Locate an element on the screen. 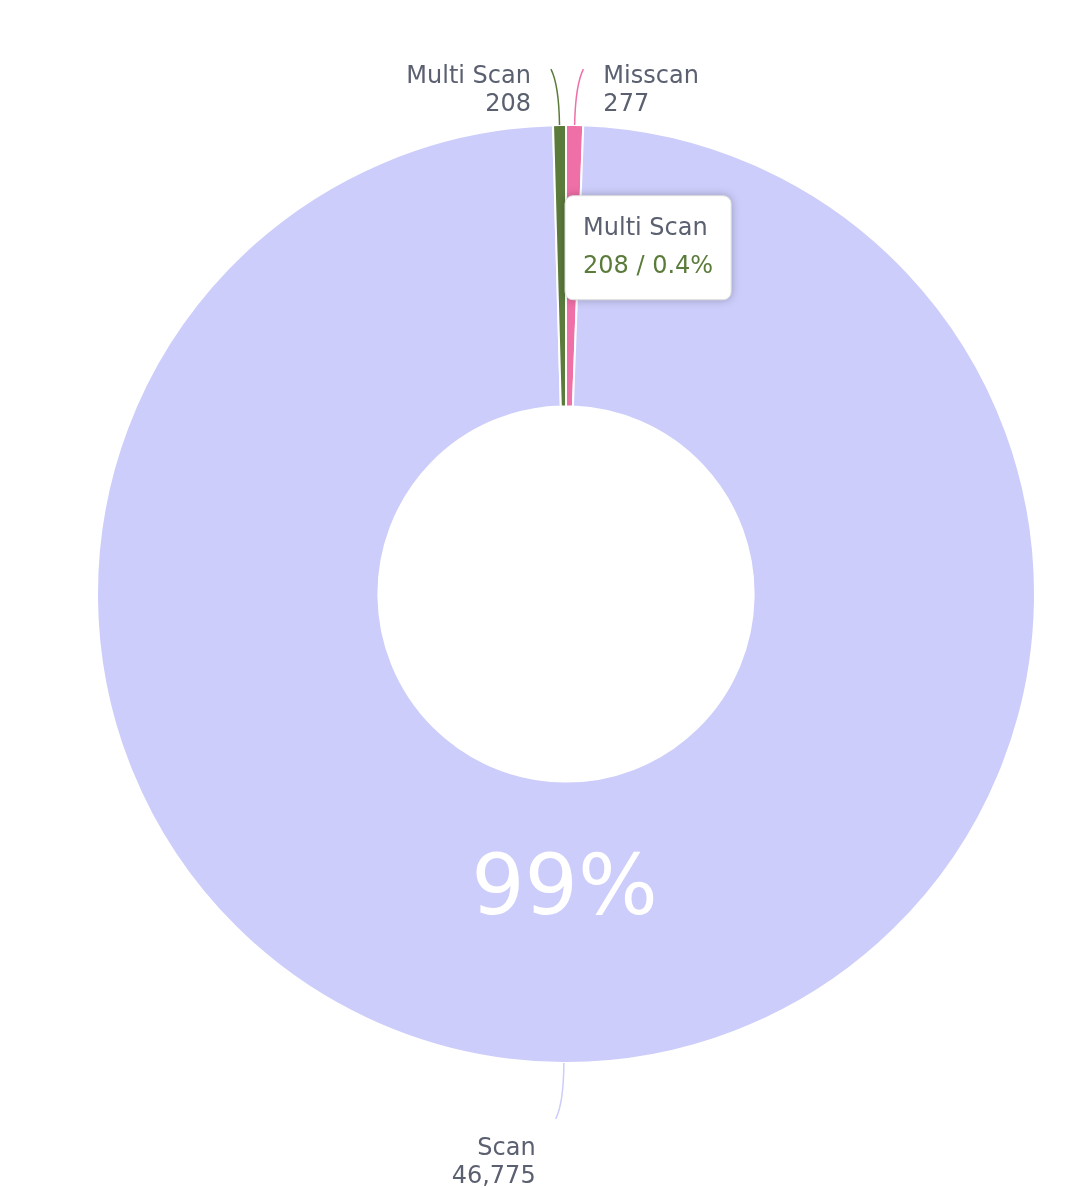 This screenshot has width=1090, height=1188. slice-label: Multi Scan is located at coordinates (468, 75).